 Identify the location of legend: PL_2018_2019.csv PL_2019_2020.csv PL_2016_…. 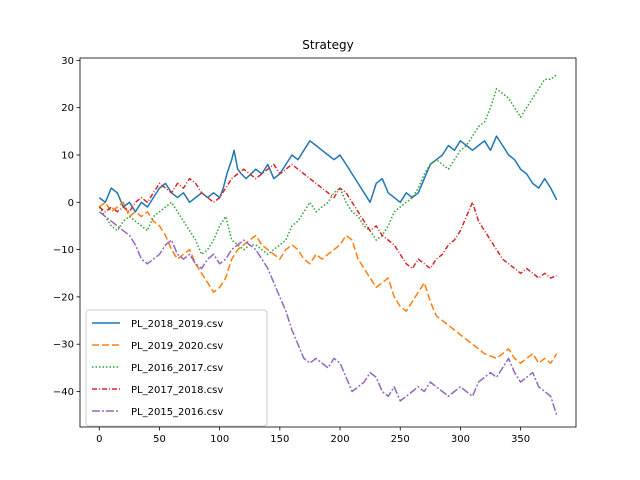
(176, 368).